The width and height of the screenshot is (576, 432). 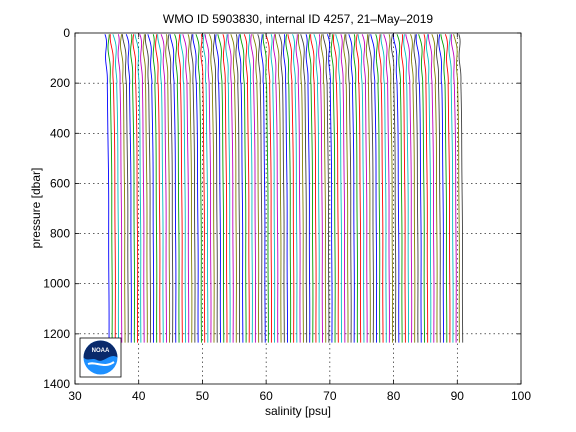 I want to click on y-tick-label: 800, so click(x=60, y=234).